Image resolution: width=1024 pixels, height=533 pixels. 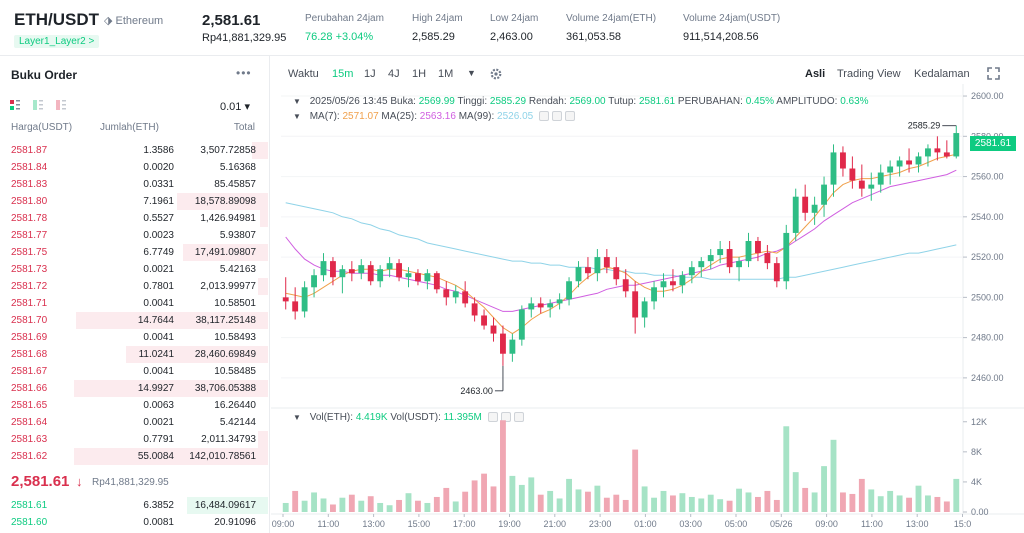 What do you see at coordinates (657, 101) in the screenshot?
I see `close-value: 2581.61` at bounding box center [657, 101].